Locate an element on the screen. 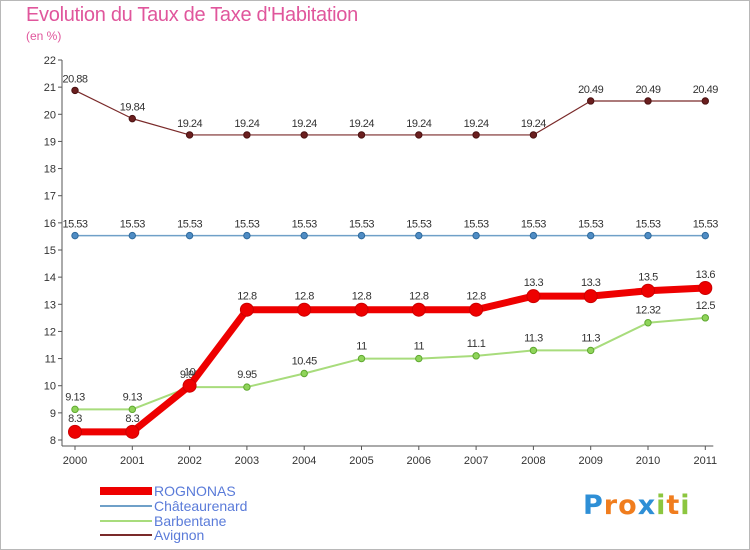  y-tick-label: 20 is located at coordinates (50, 115).